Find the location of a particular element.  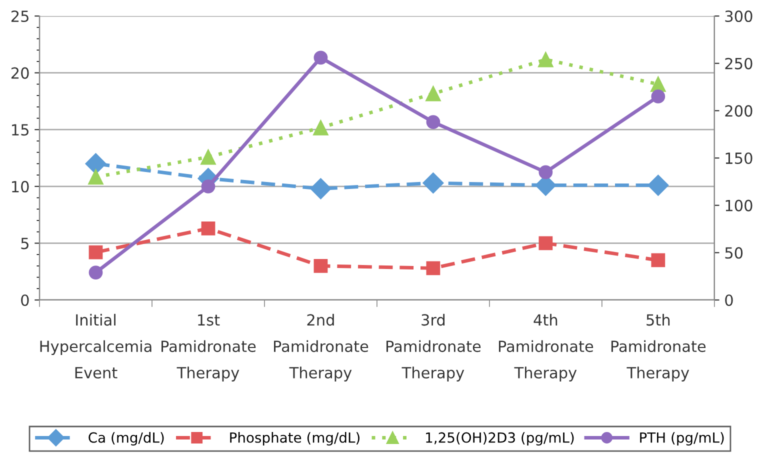

y2-tick-label: 250 is located at coordinates (738, 64).